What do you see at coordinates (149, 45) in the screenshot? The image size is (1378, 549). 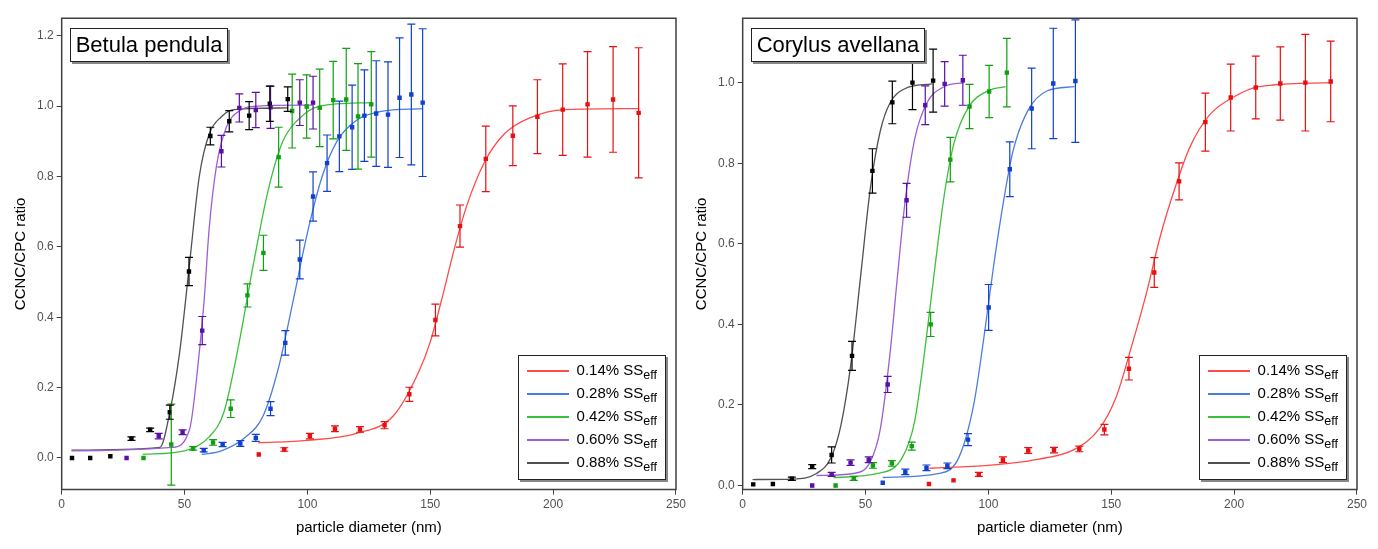 I see `text: Betula pendula` at bounding box center [149, 45].